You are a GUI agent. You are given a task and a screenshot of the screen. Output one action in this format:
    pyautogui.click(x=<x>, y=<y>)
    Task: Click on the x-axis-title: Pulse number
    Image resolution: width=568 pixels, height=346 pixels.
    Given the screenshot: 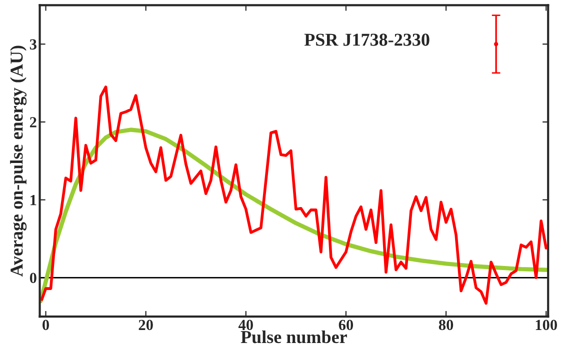 What is the action you would take?
    pyautogui.click(x=293, y=337)
    